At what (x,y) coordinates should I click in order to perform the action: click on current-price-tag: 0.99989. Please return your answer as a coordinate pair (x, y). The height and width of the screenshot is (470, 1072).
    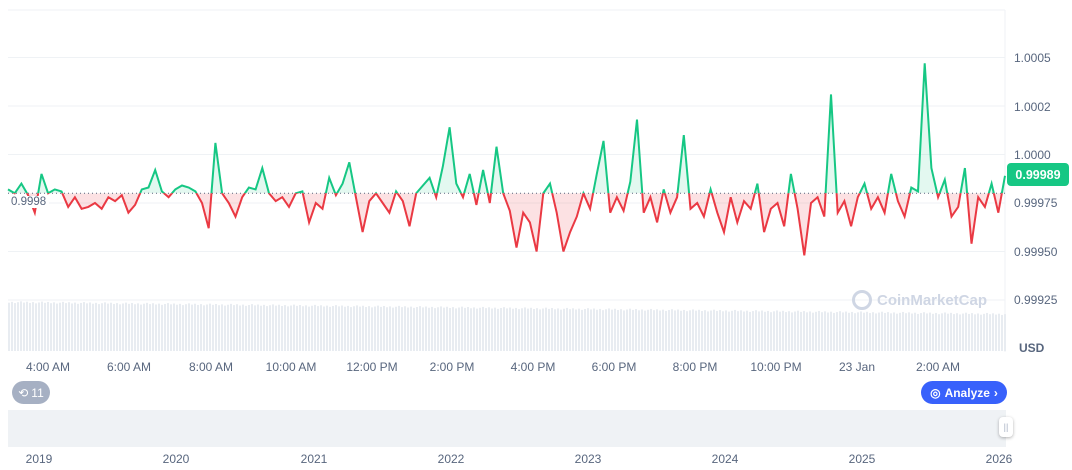
    Looking at the image, I should click on (1038, 174).